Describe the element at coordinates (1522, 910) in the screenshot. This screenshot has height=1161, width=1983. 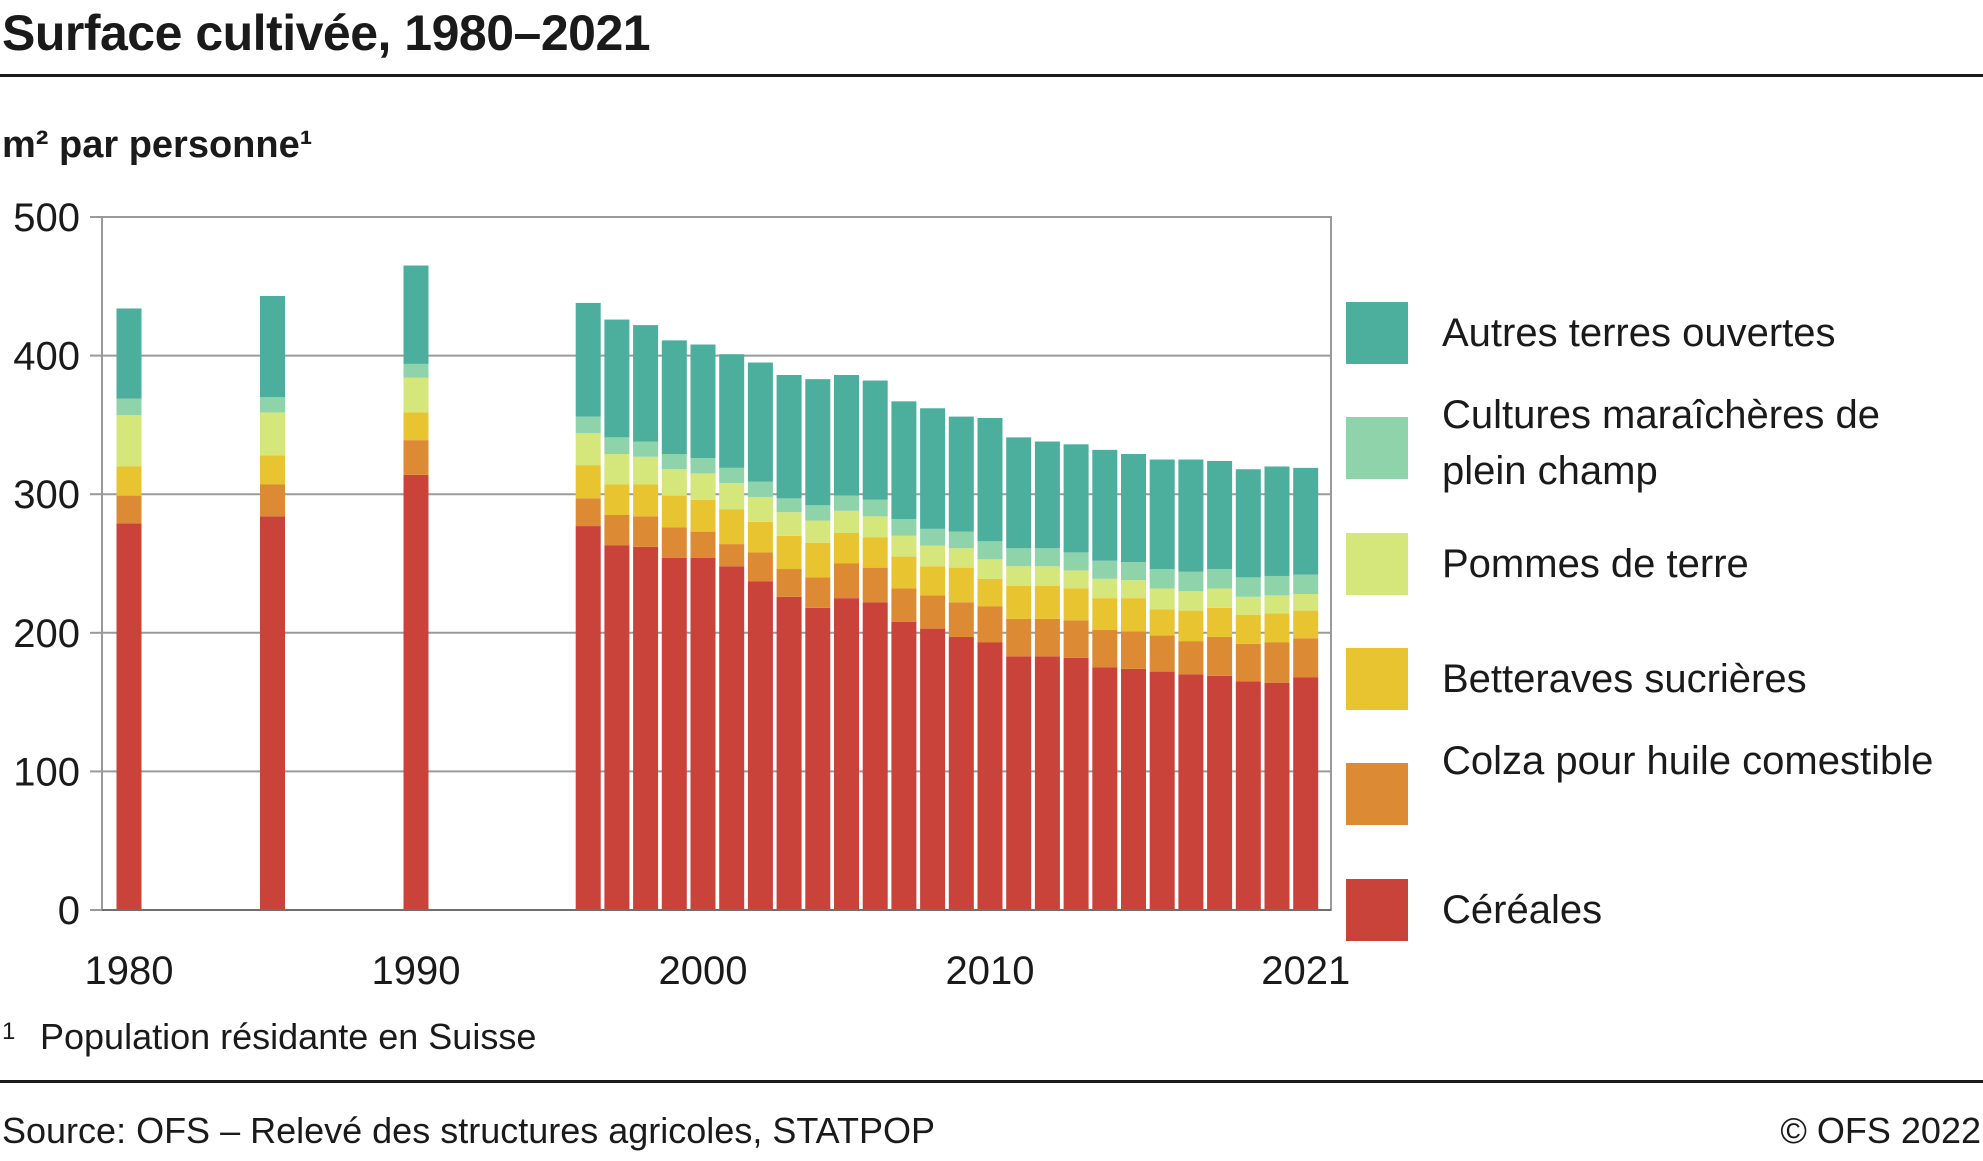
I see `legend-label-cereales: Céréales` at that location.